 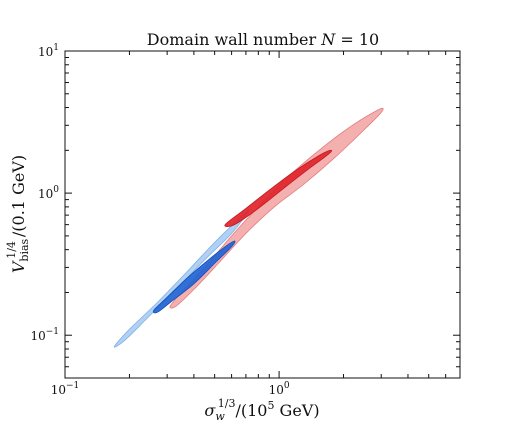 I want to click on chart-title: Domain wall number N = 10, so click(x=263, y=39).